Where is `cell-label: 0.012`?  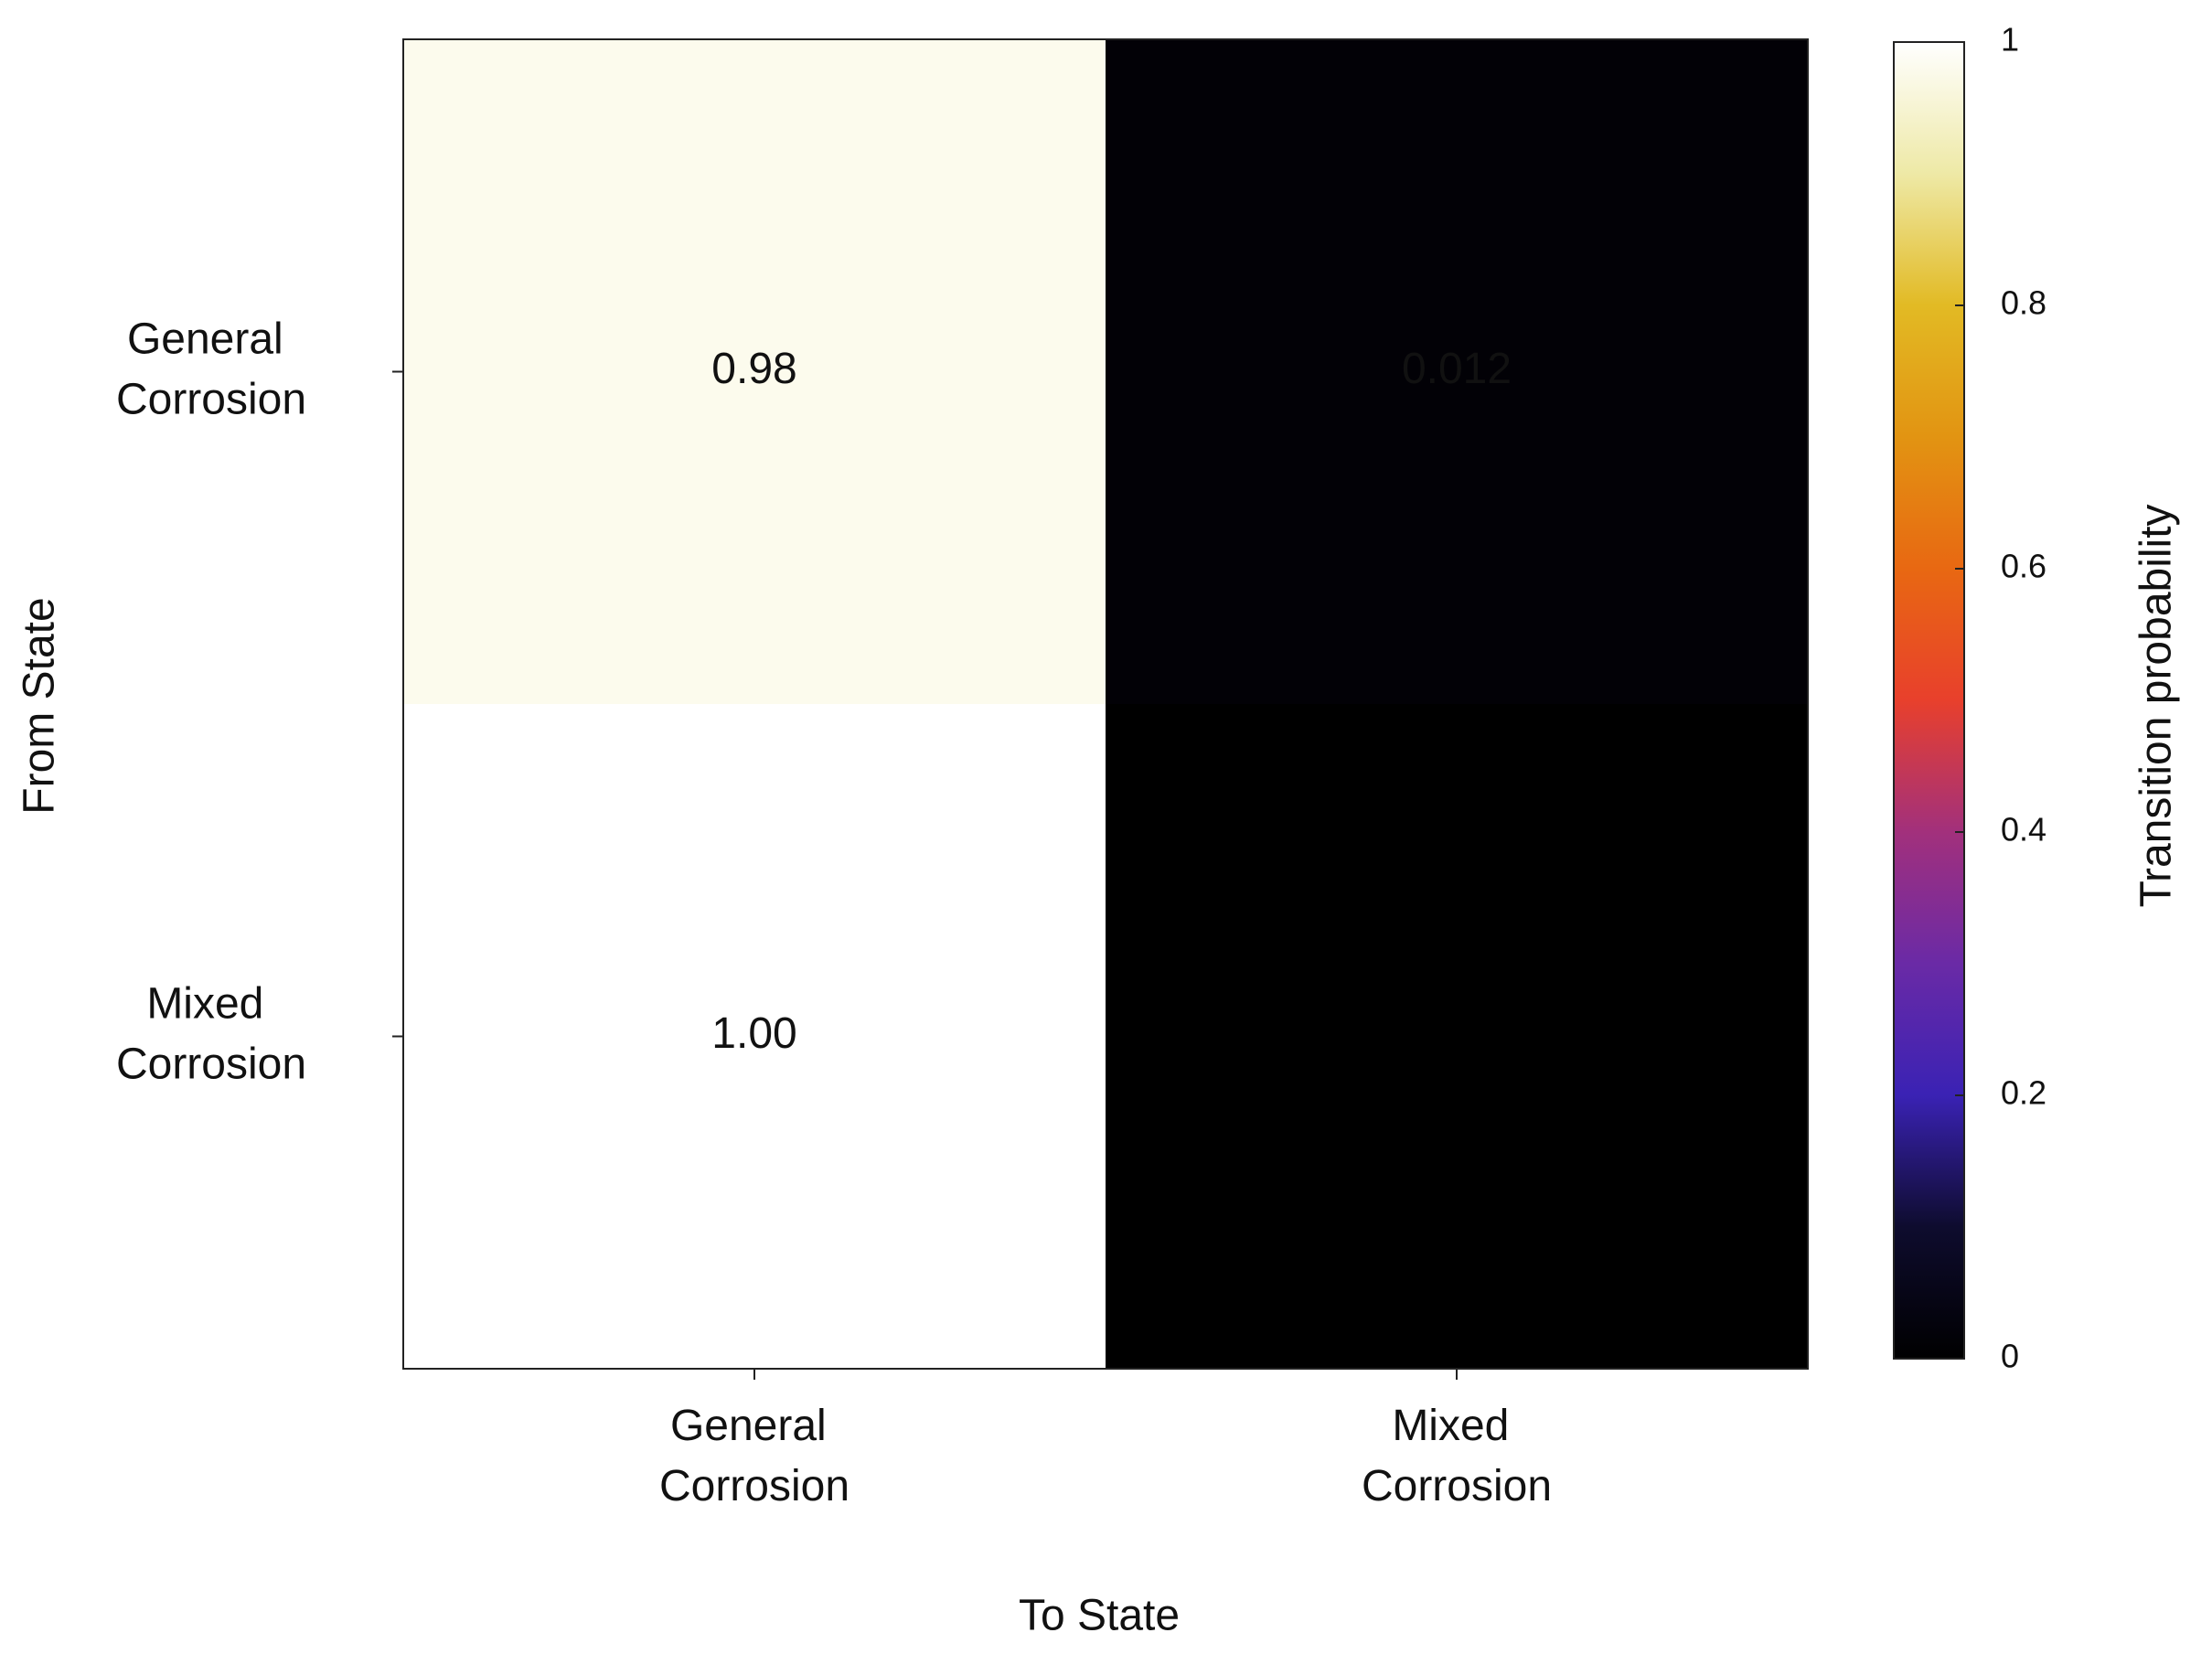 cell-label: 0.012 is located at coordinates (1457, 369).